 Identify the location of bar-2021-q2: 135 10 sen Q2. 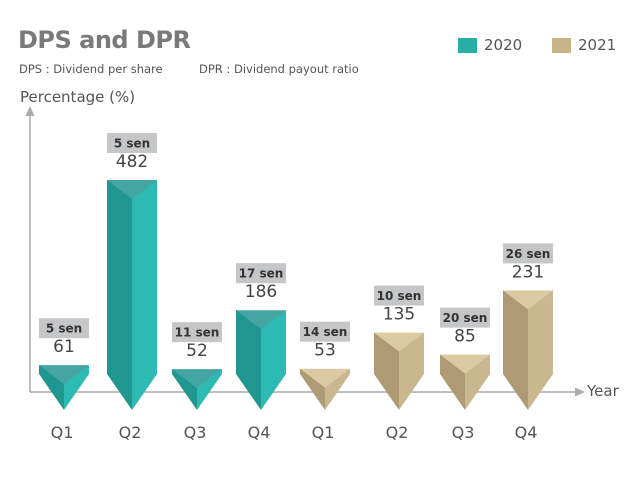
(399, 363).